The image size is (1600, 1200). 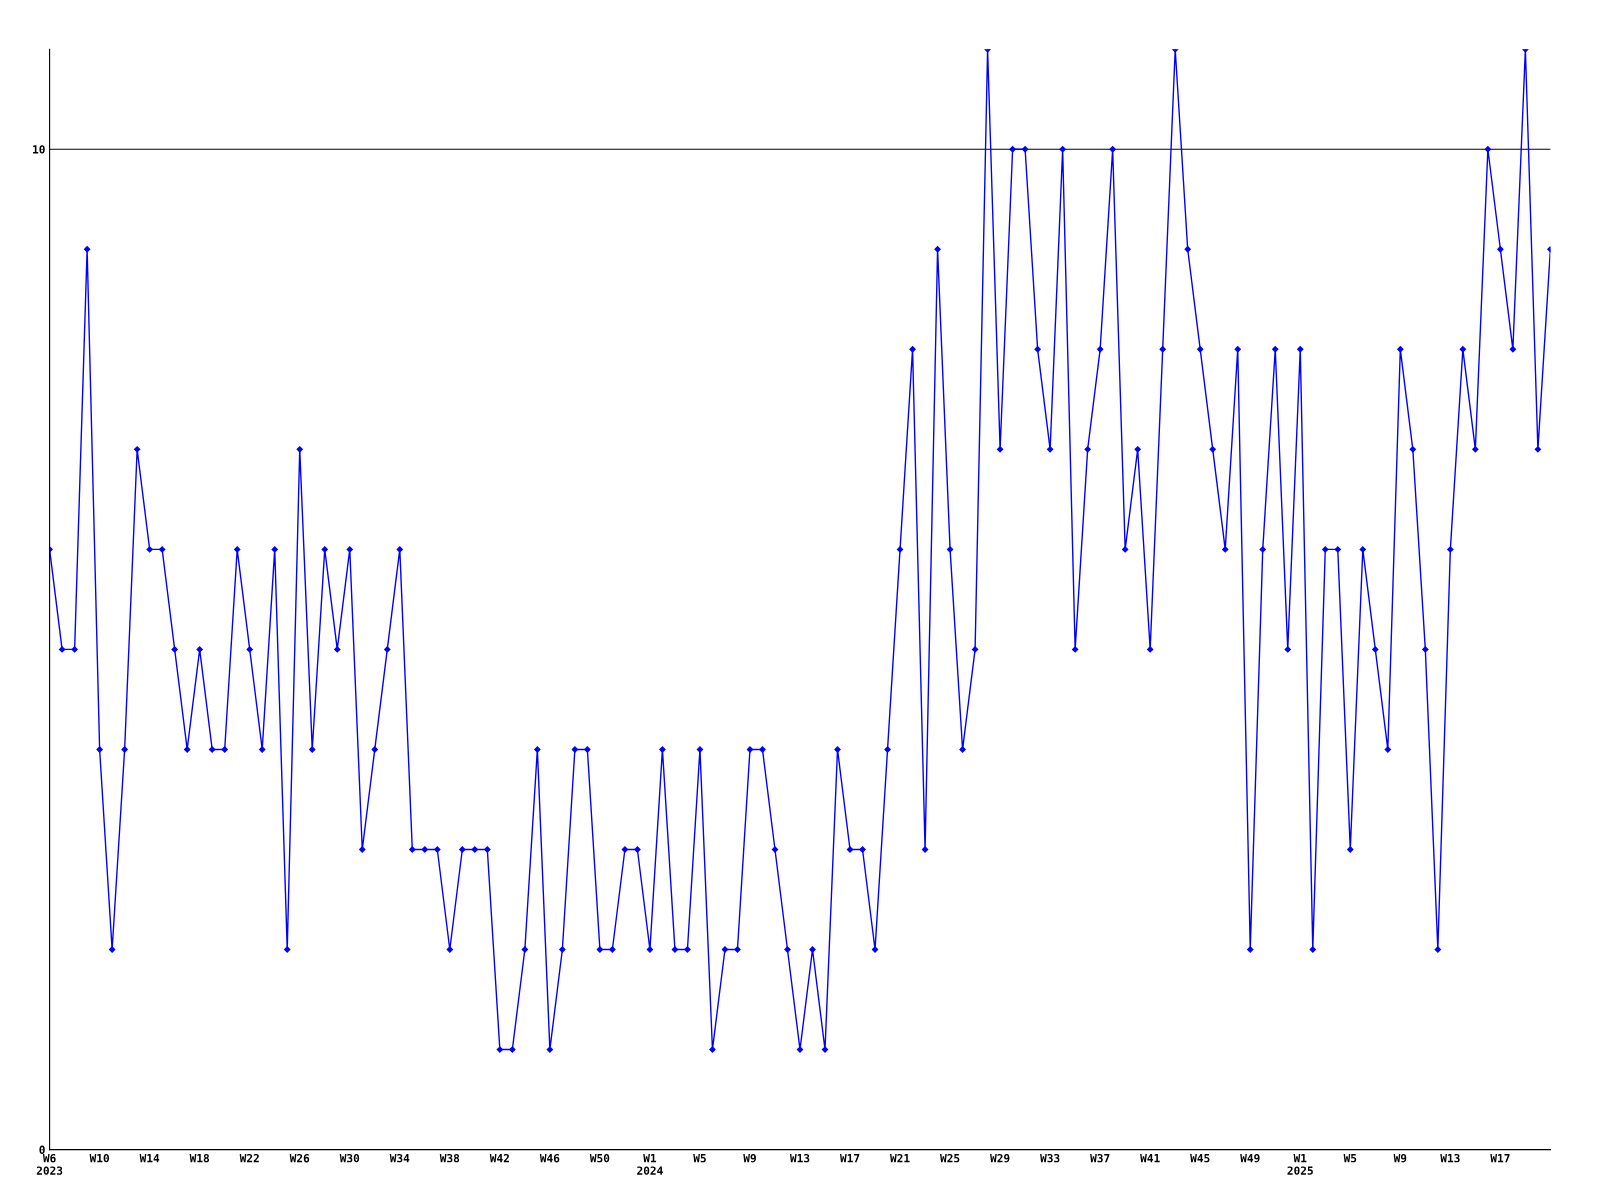 I want to click on x-tick-label: W1 2025, so click(x=1300, y=1164).